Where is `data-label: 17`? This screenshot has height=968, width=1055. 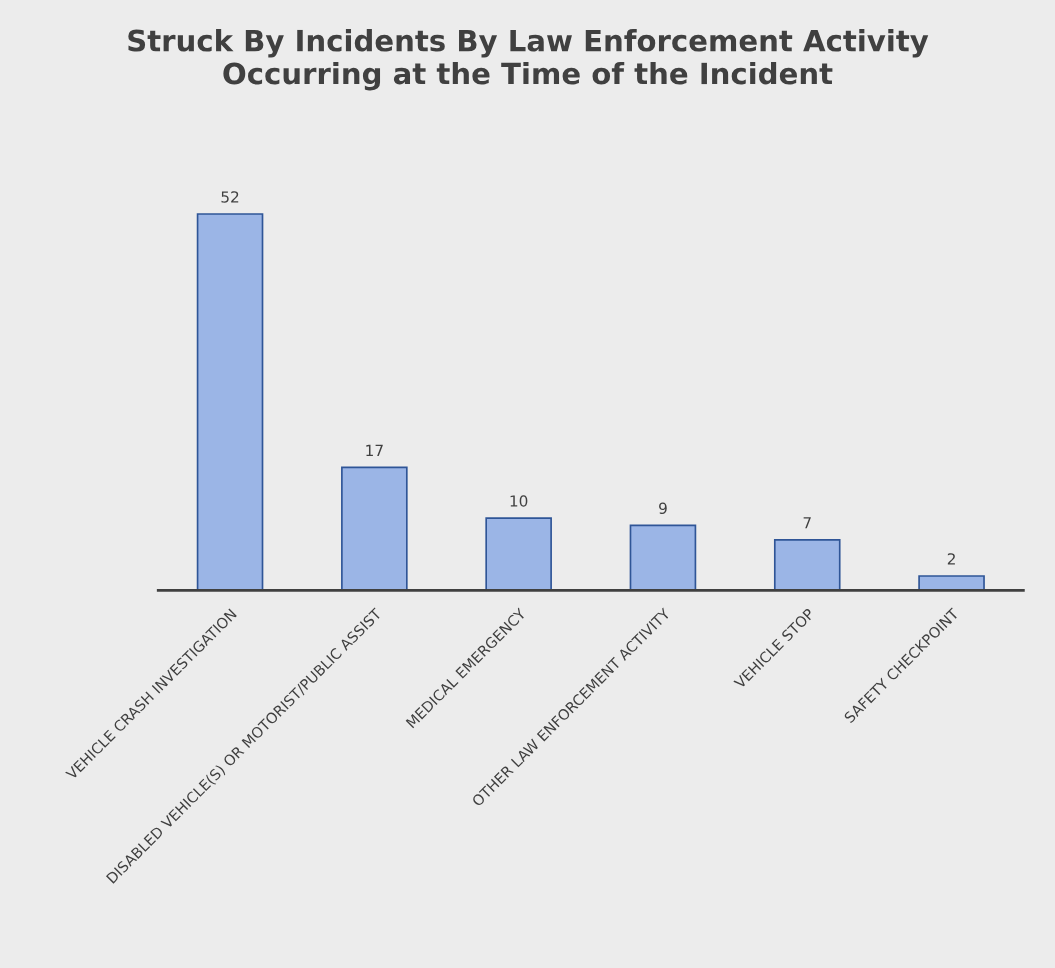
data-label: 17 is located at coordinates (374, 450).